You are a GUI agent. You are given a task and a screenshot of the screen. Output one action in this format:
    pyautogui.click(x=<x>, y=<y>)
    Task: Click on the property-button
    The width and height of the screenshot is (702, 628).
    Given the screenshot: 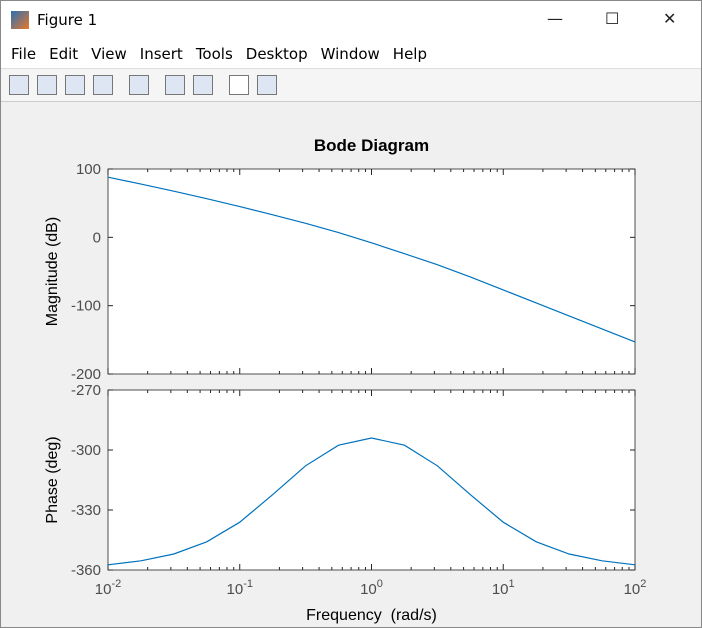 What is the action you would take?
    pyautogui.click(x=267, y=85)
    